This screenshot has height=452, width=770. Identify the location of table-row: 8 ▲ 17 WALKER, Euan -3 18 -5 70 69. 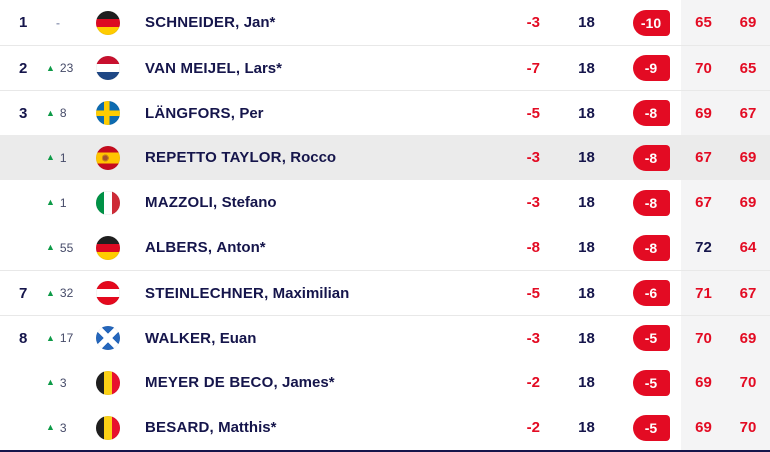
(385, 337).